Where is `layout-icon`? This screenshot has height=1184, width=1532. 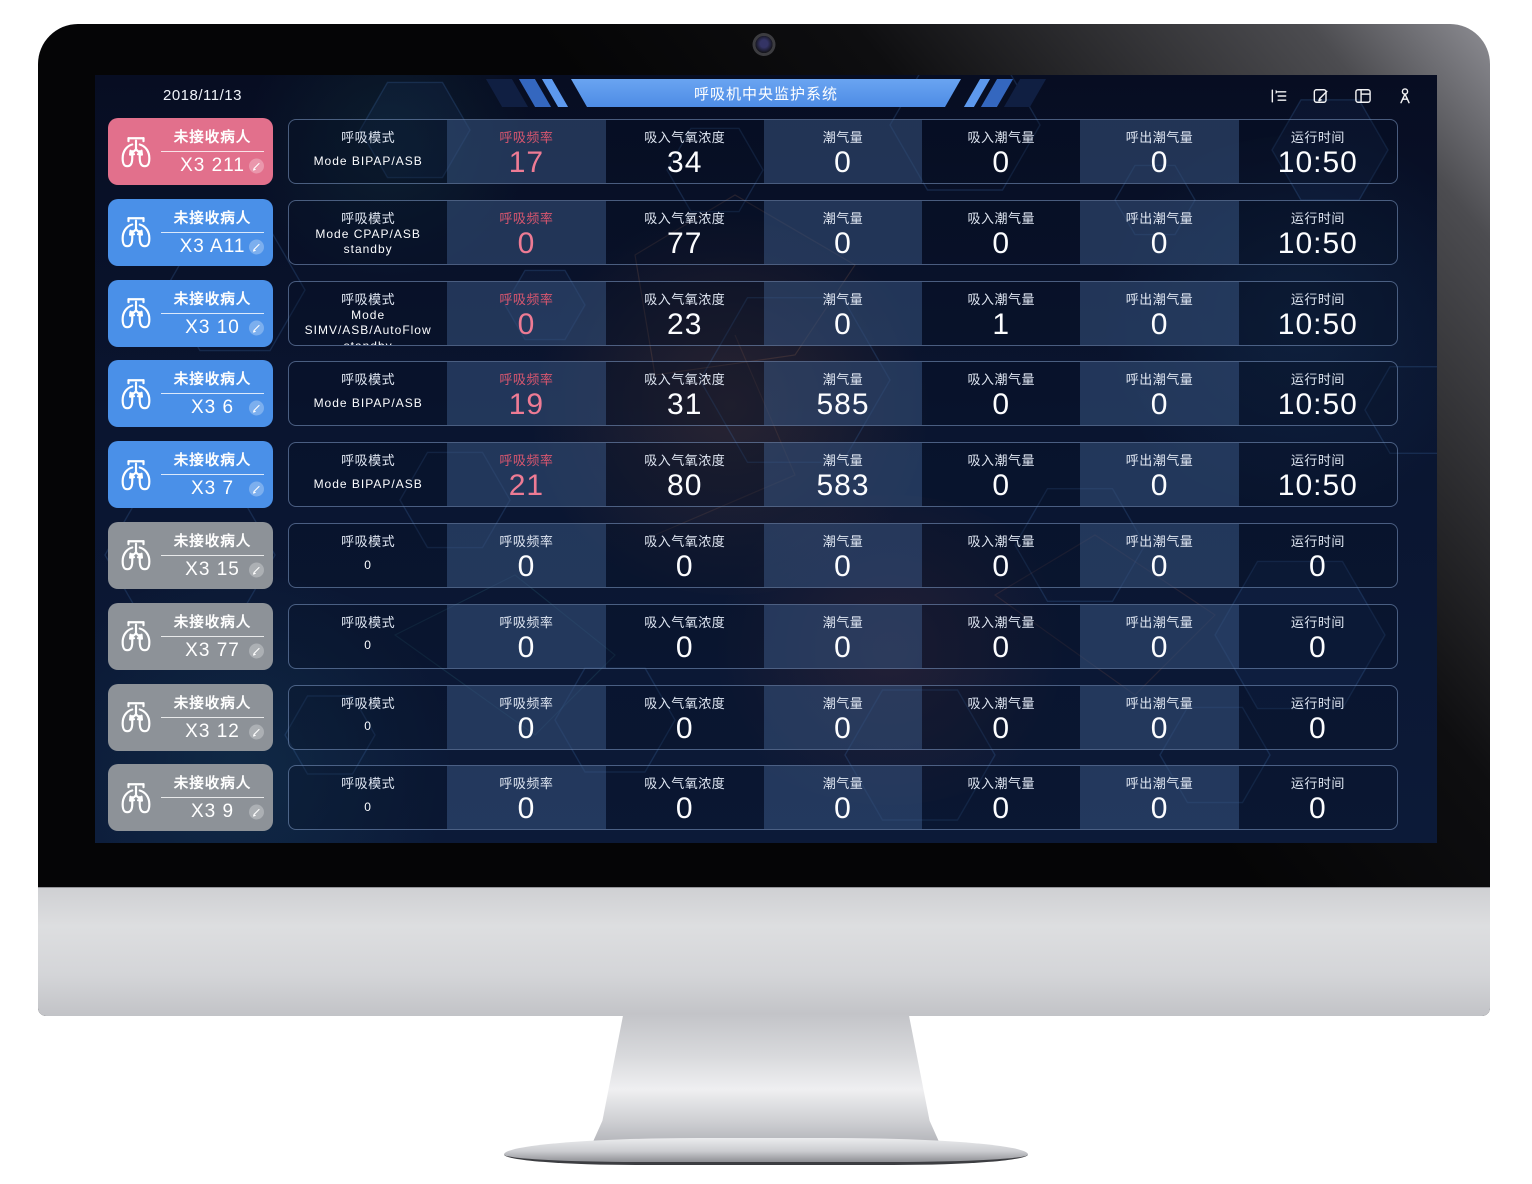
layout-icon is located at coordinates (1363, 96).